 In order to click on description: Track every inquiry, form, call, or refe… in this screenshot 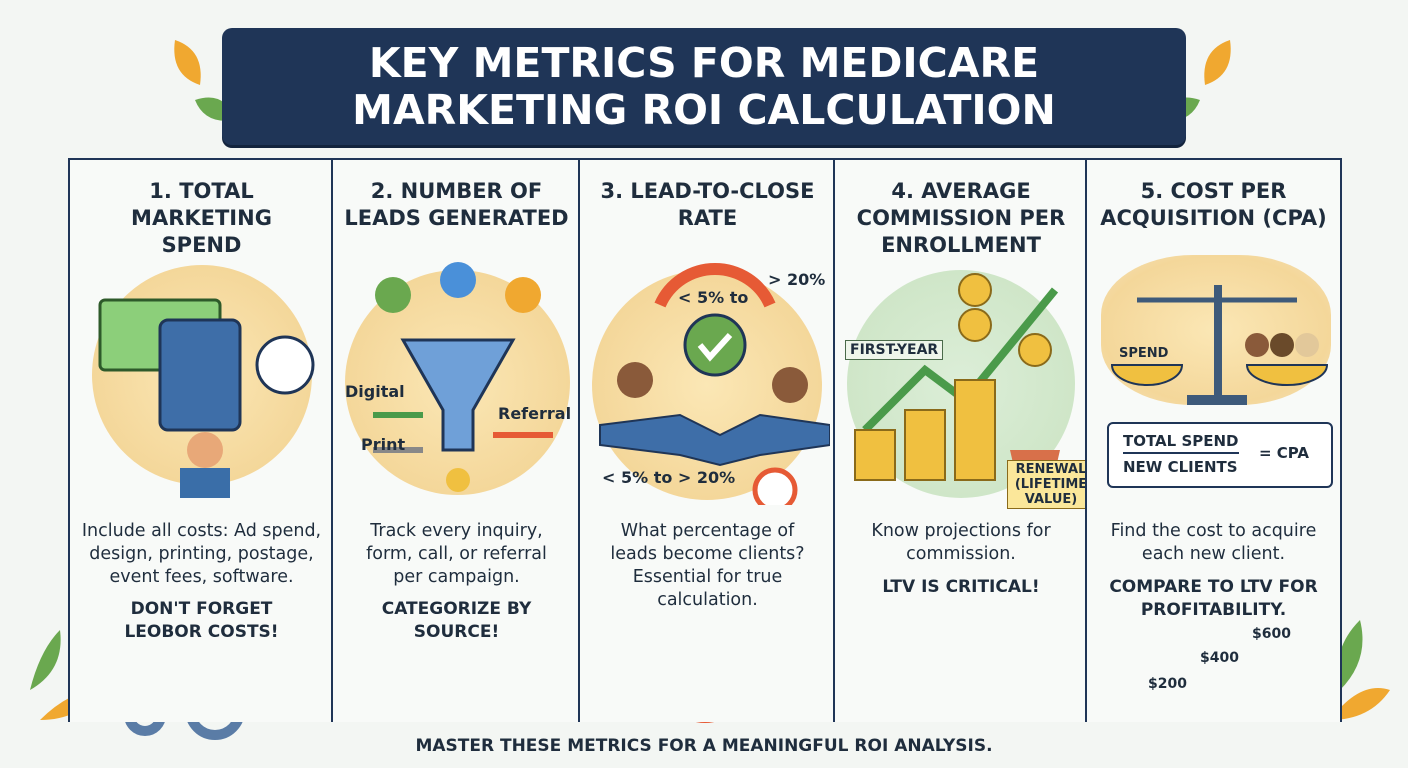, I will do `click(456, 554)`.